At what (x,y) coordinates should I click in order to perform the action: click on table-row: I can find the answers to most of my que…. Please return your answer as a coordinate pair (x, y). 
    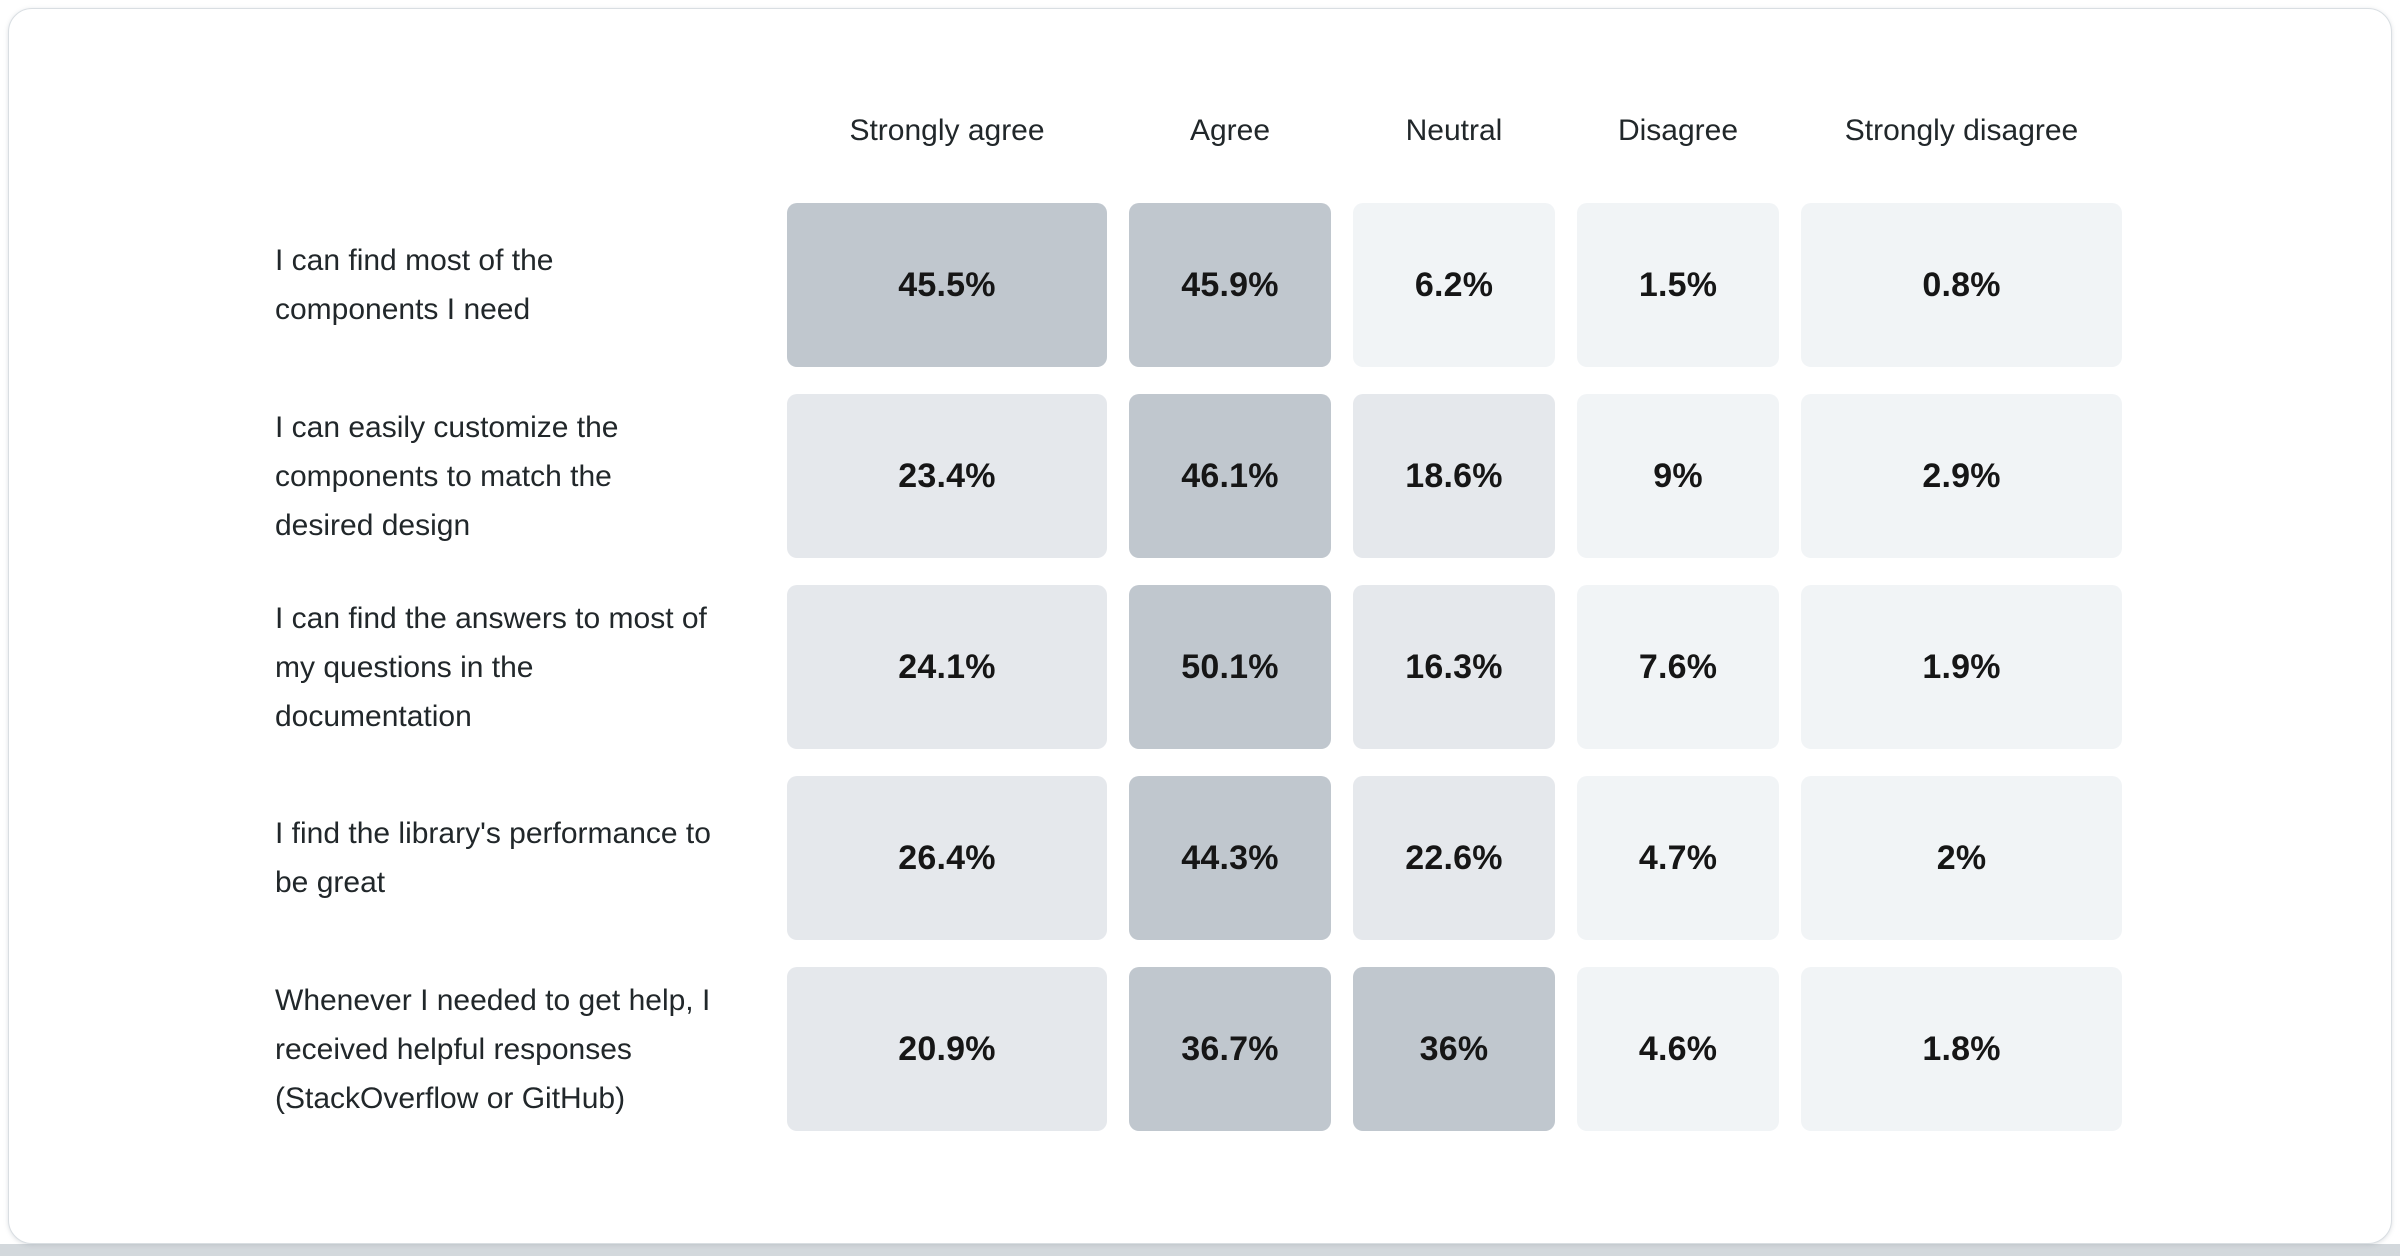
    Looking at the image, I should click on (1333, 667).